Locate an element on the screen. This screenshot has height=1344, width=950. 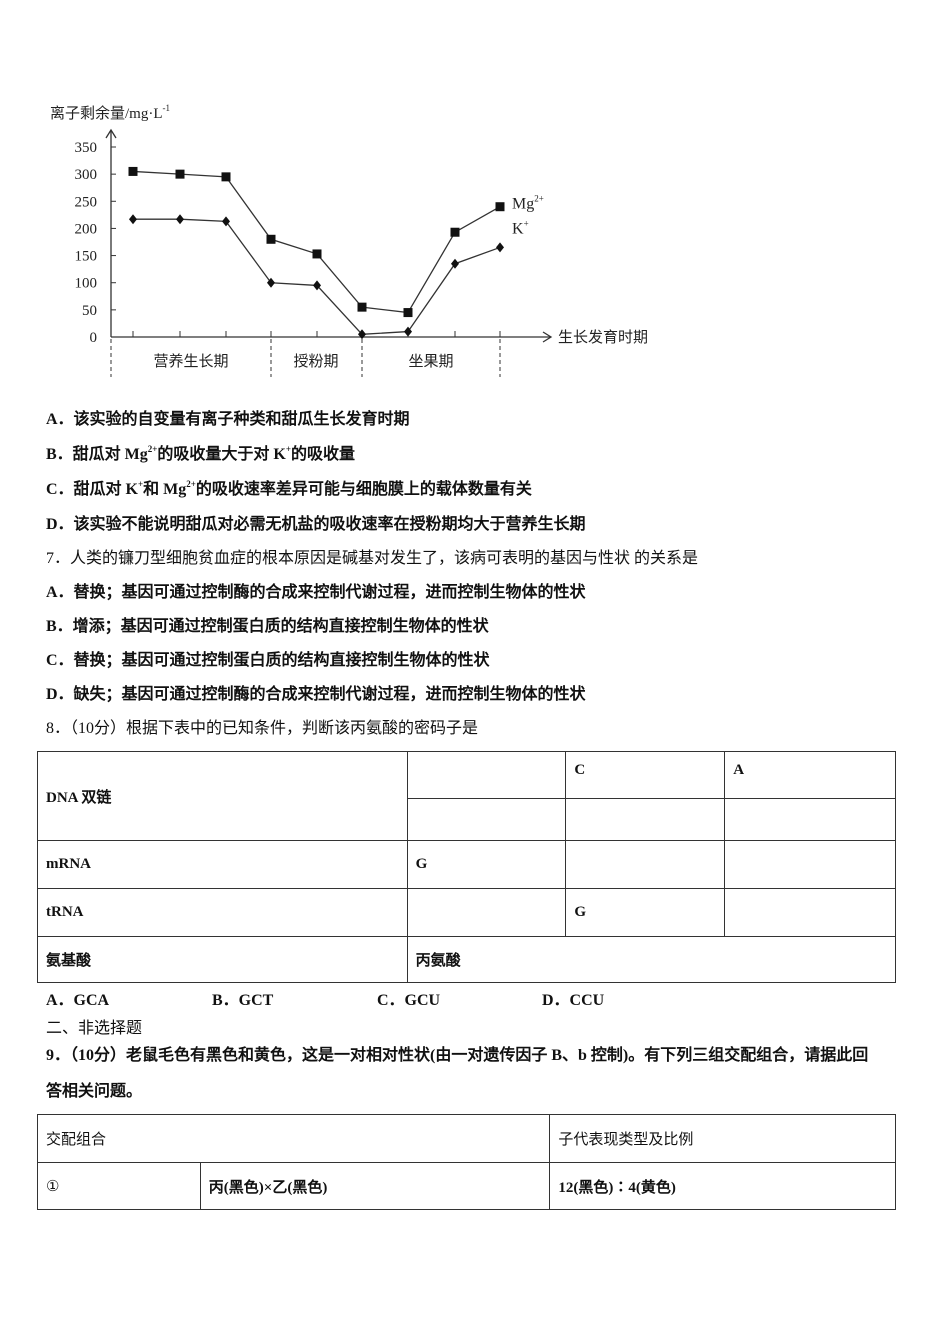
period-label: 坐果期 is located at coordinates (430, 361).